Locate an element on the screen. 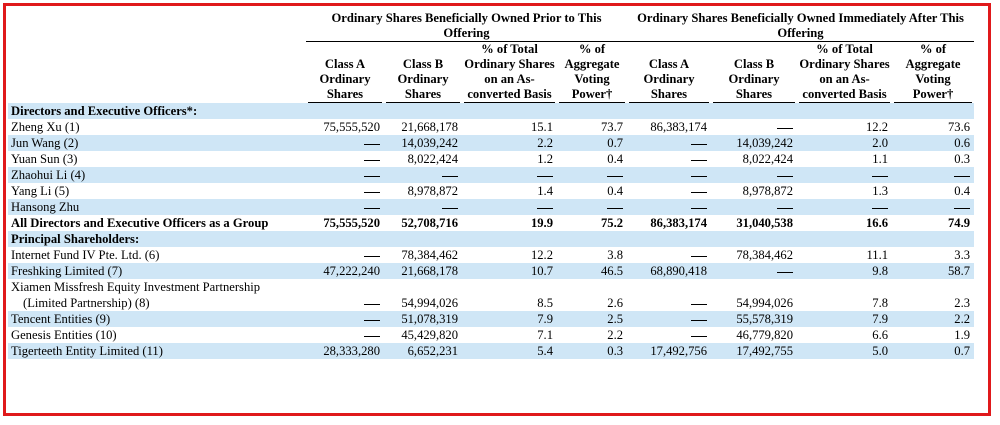  cell-value: 46.5 is located at coordinates (592, 271).